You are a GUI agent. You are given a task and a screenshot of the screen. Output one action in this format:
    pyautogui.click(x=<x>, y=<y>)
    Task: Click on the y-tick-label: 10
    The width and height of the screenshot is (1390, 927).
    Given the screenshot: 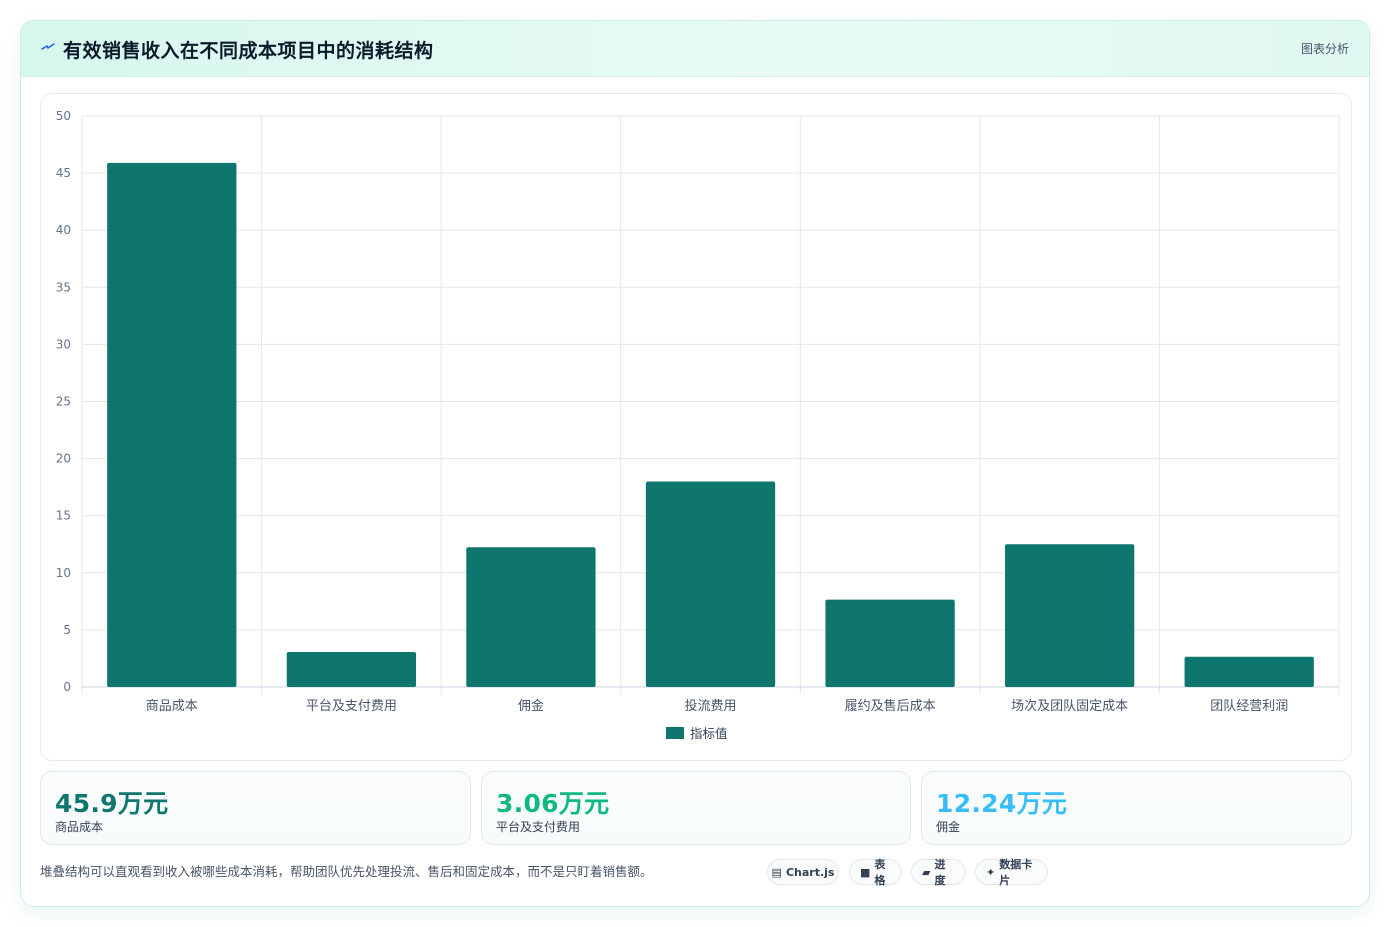 What is the action you would take?
    pyautogui.click(x=63, y=573)
    